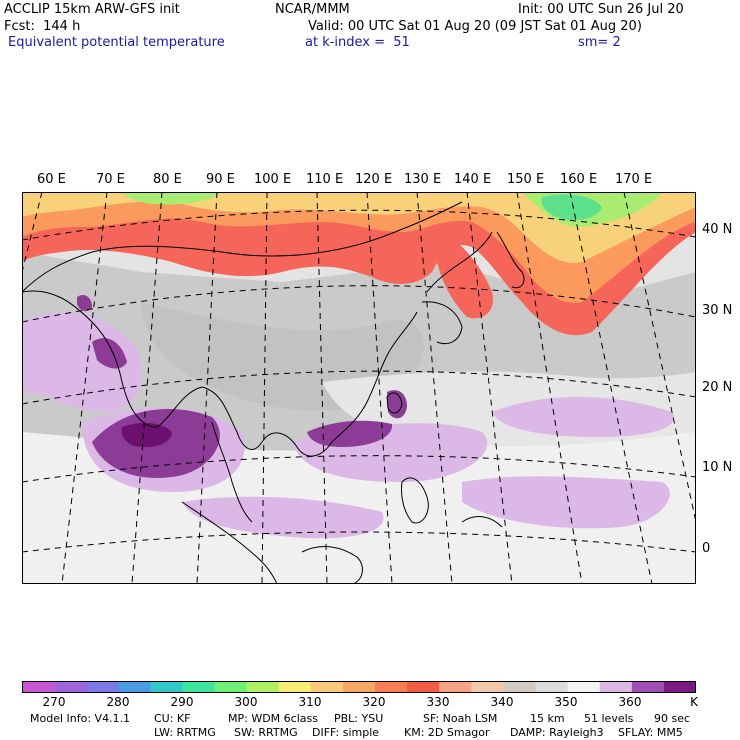 This screenshot has width=740, height=740. What do you see at coordinates (146, 435) in the screenshot?
I see `dark-purple-core` at bounding box center [146, 435].